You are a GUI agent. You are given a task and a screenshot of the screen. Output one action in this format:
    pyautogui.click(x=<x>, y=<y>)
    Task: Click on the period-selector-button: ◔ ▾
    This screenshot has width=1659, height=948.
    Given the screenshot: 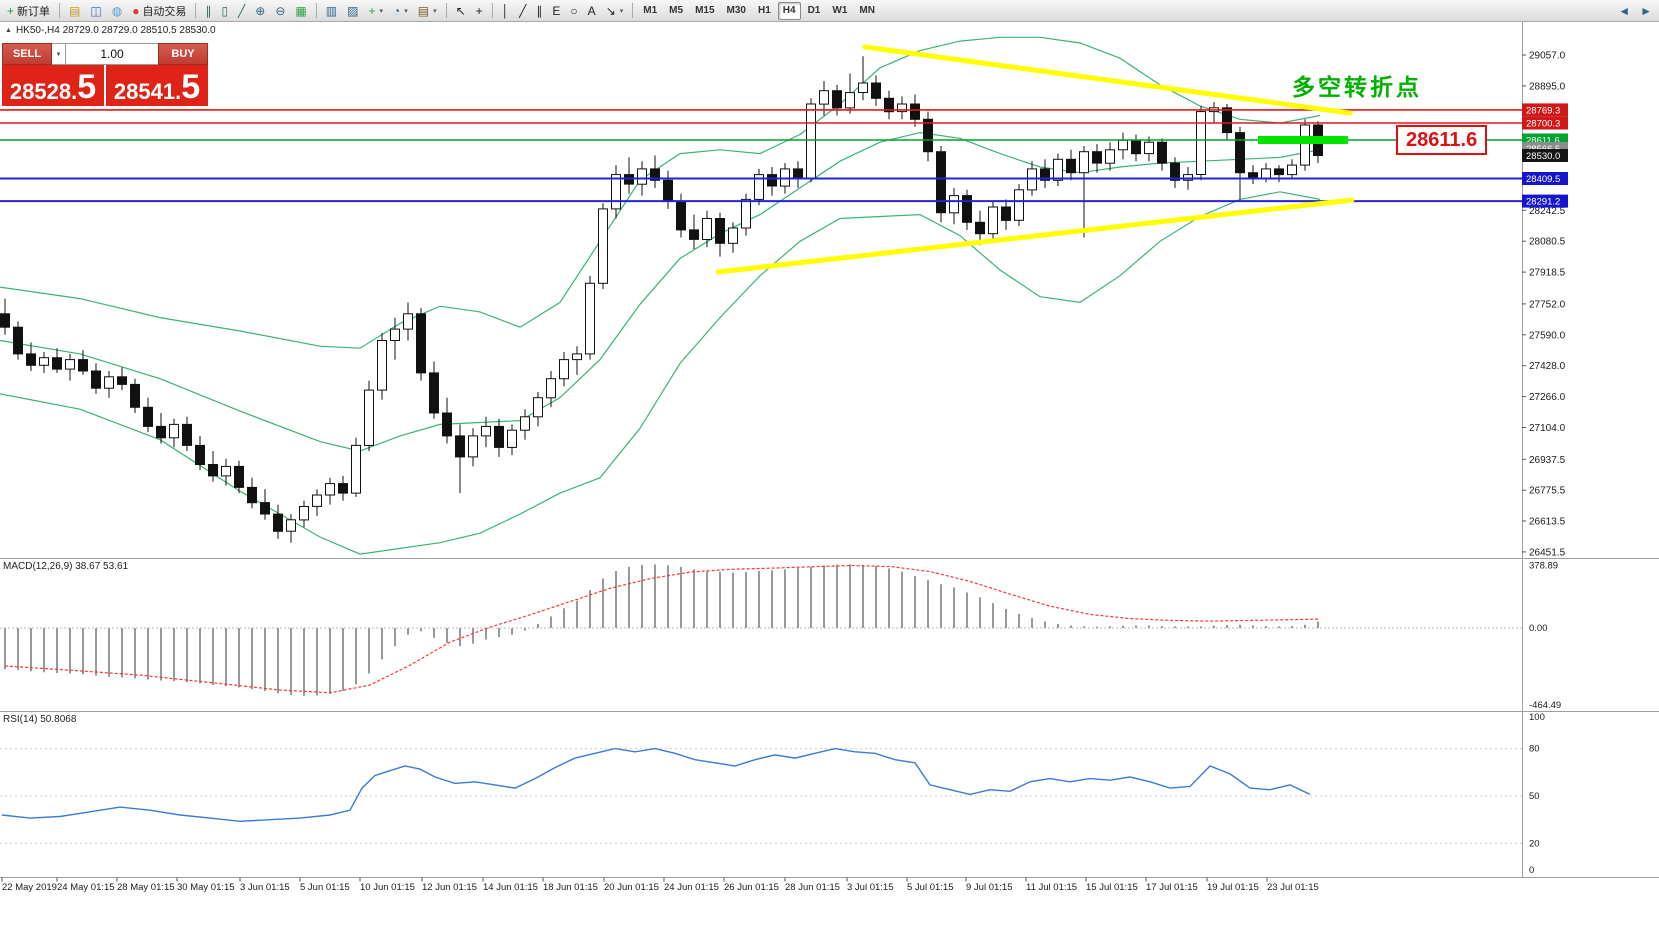 What is the action you would take?
    pyautogui.click(x=400, y=11)
    